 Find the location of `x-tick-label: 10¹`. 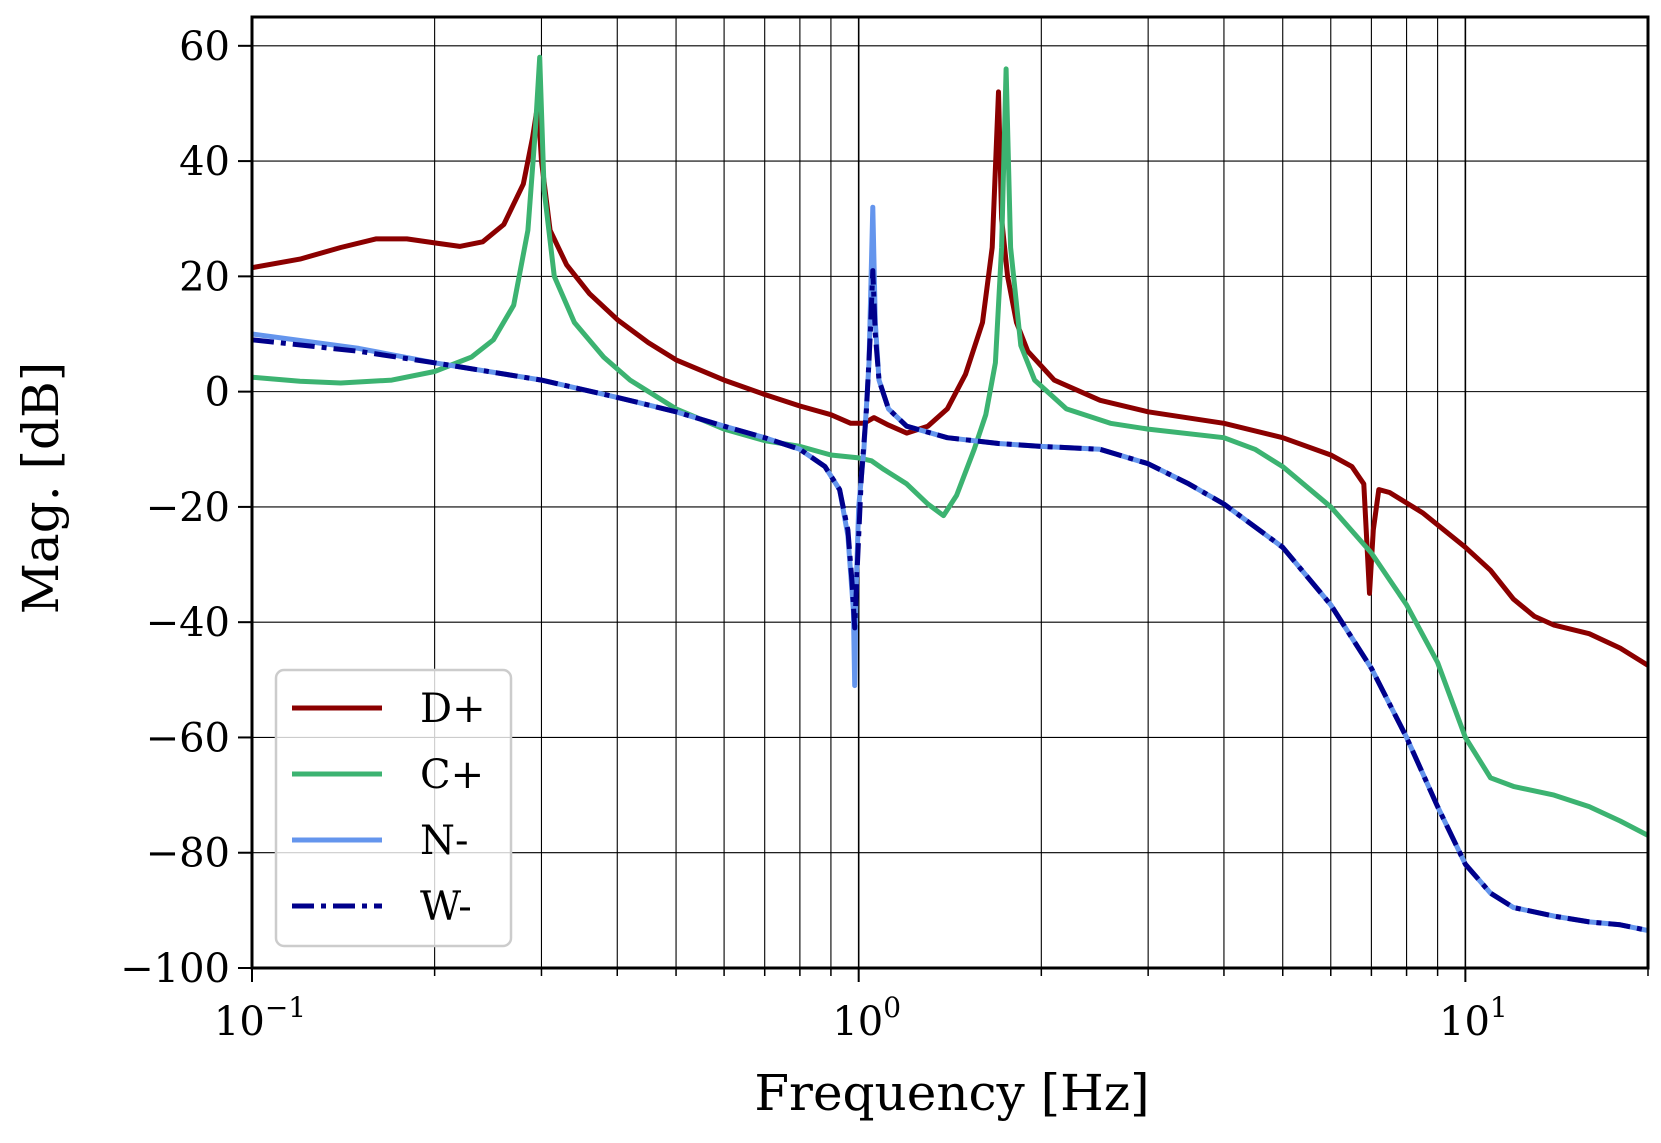

x-tick-label: 10¹ is located at coordinates (1473, 1018).